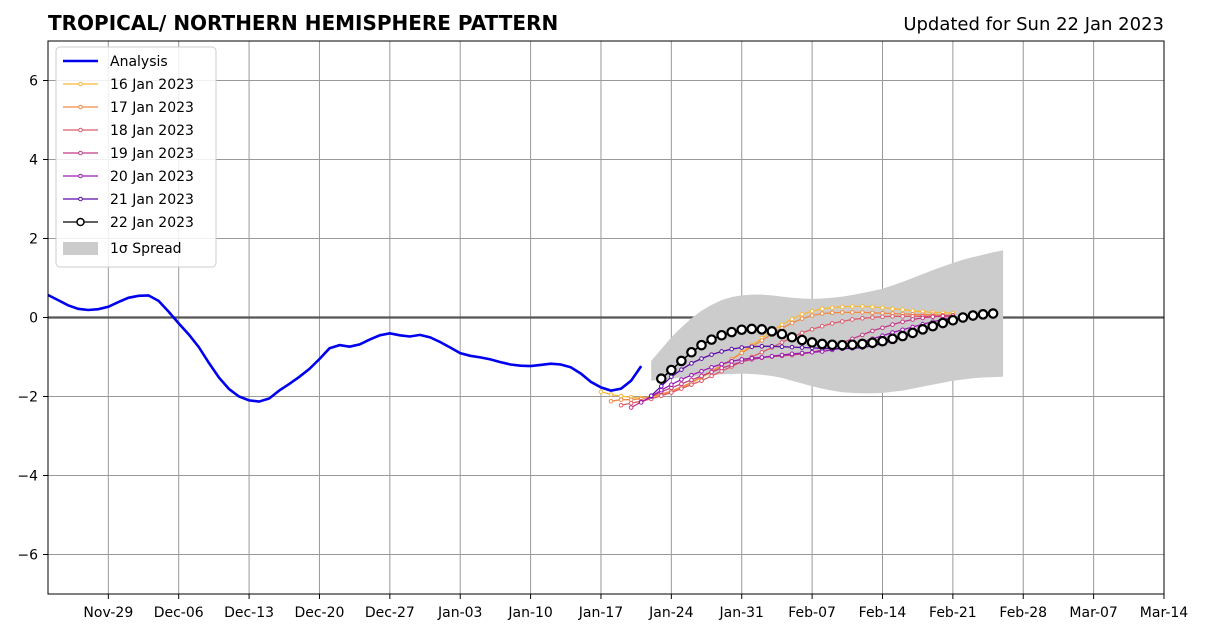 The width and height of the screenshot is (1205, 633). Describe the element at coordinates (80, 248) in the screenshot. I see `legend-swatch` at that location.